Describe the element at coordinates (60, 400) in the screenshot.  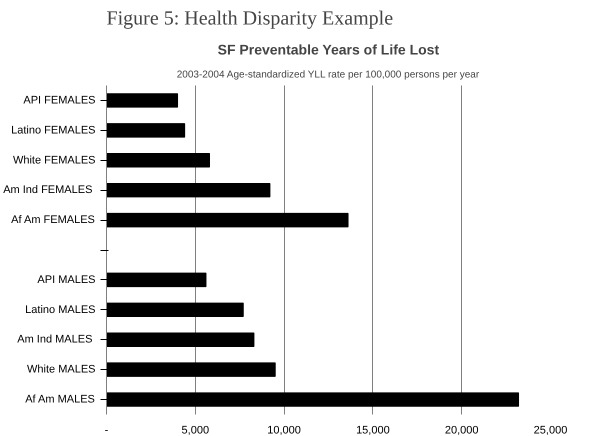
I see `y-tick-label: Af Am MALES` at that location.